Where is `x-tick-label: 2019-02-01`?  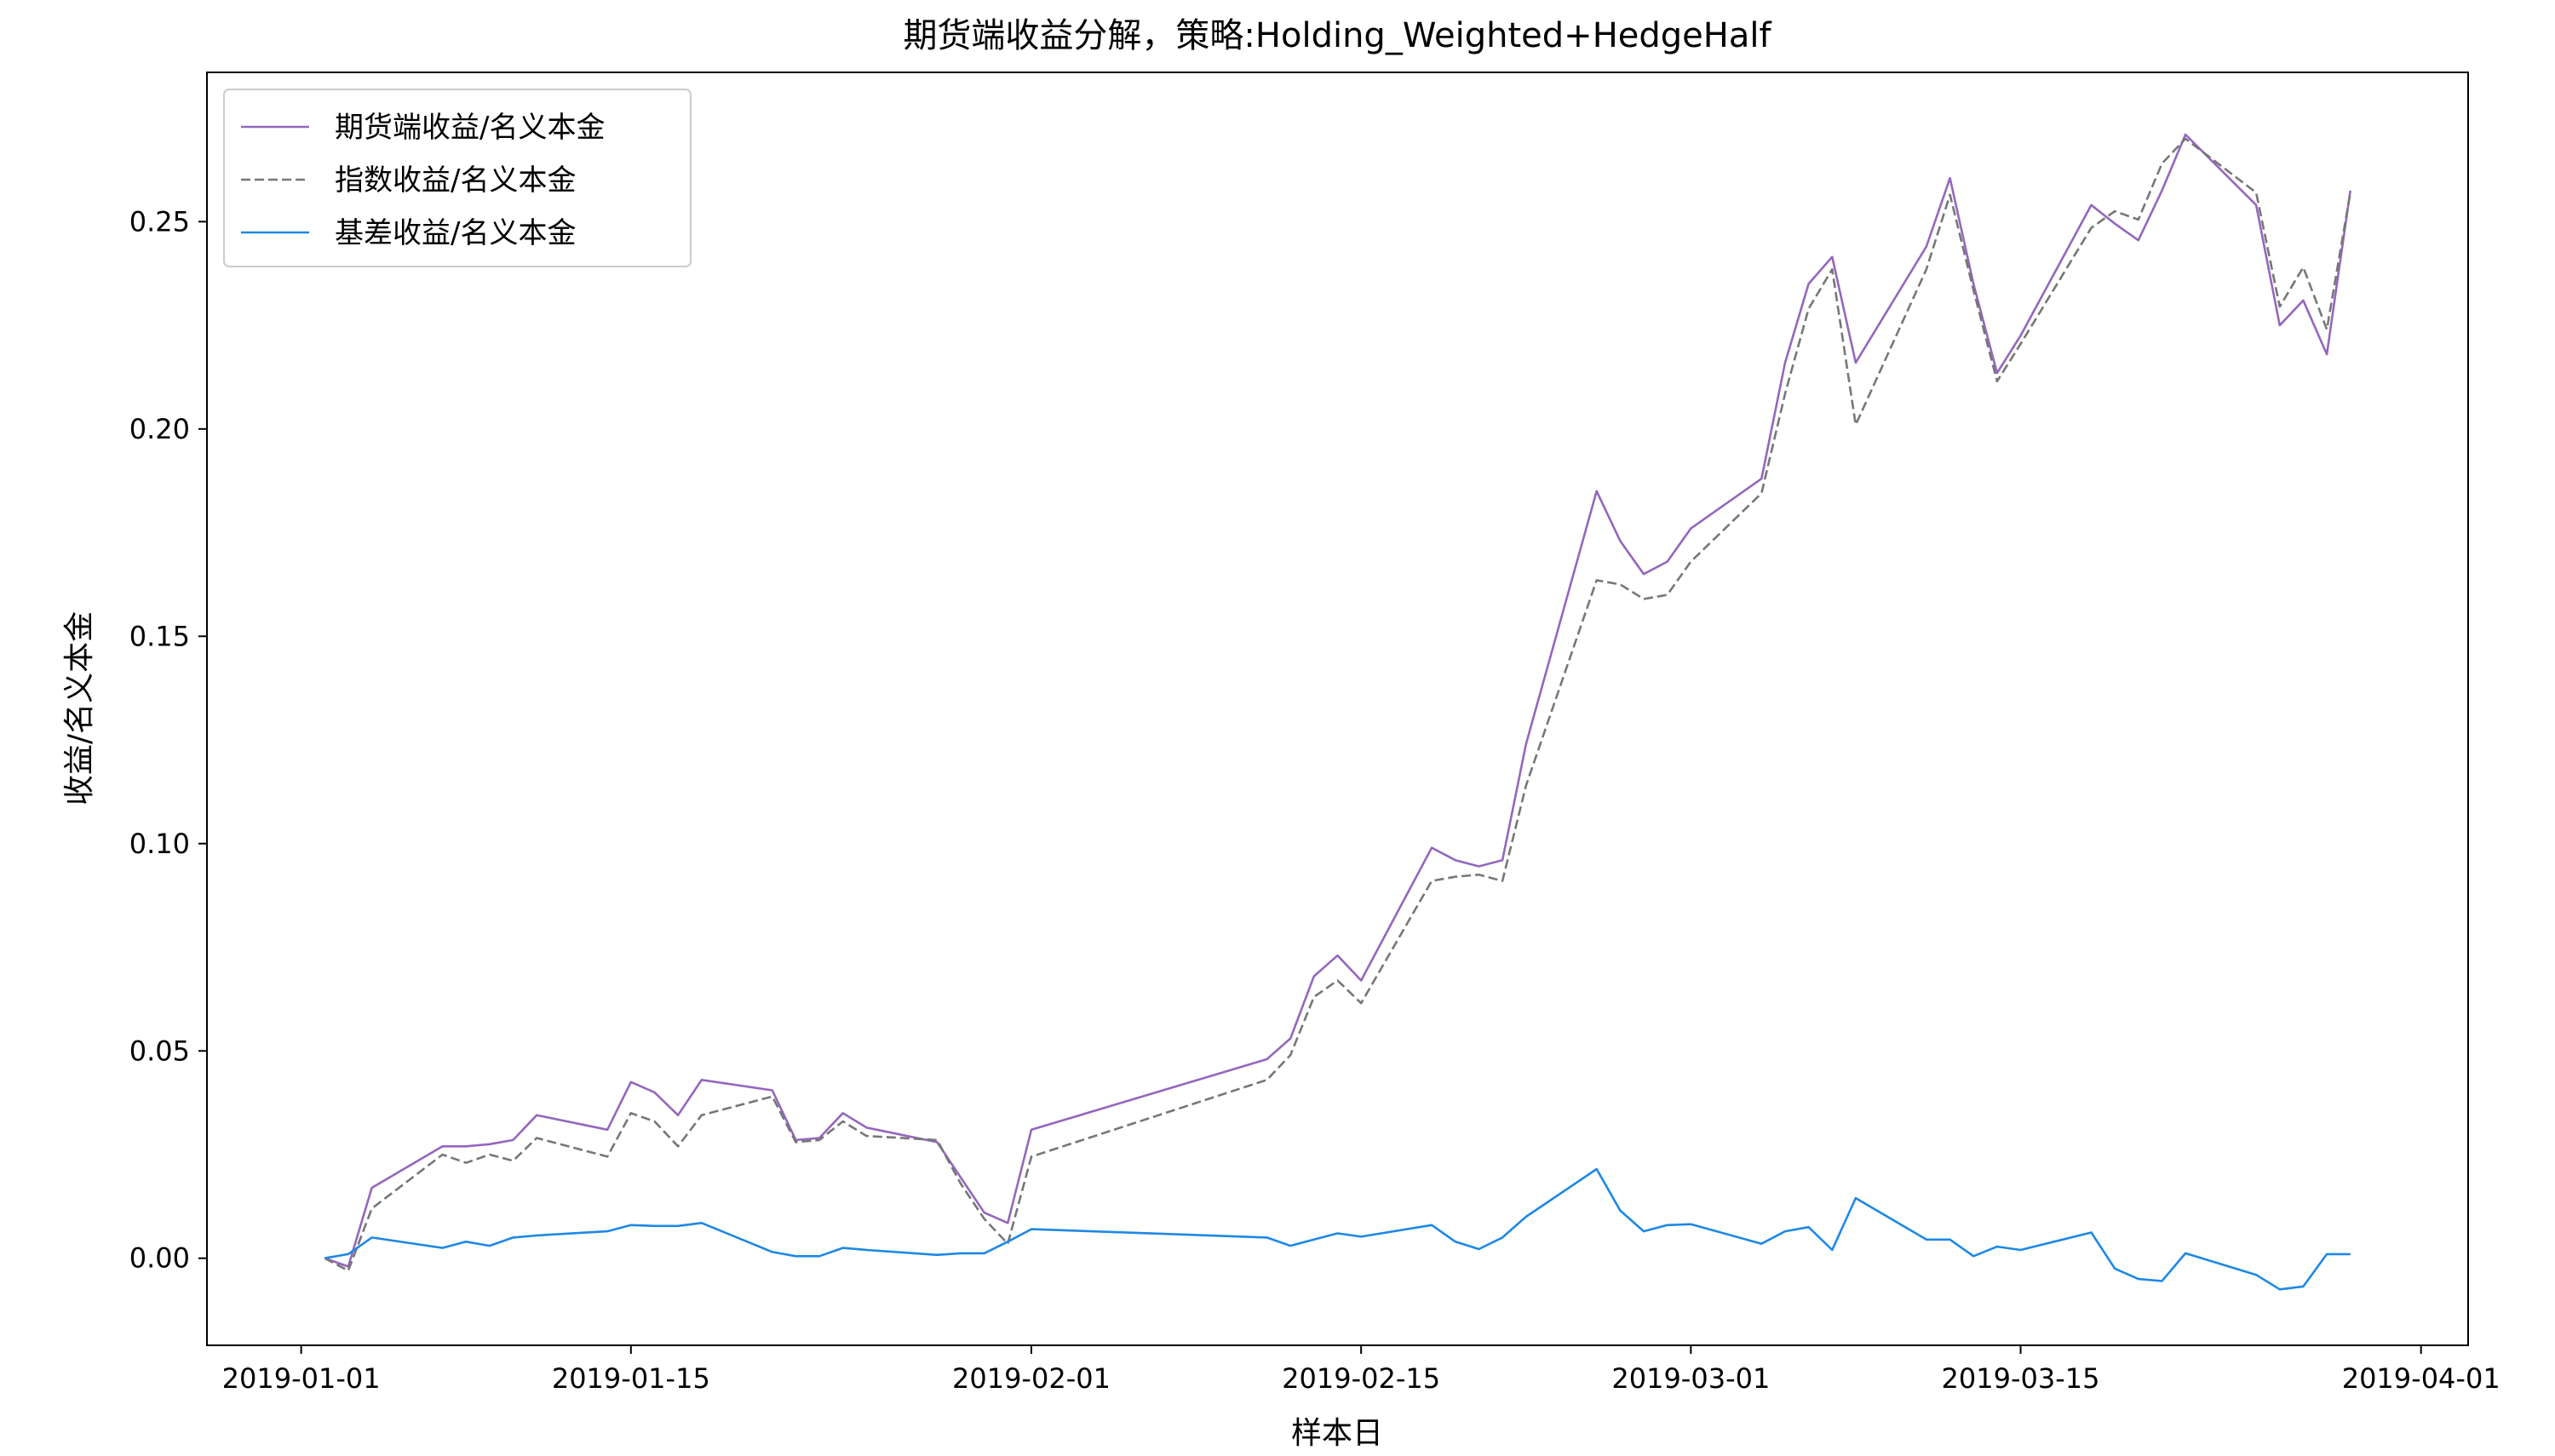
x-tick-label: 2019-02-01 is located at coordinates (1031, 1378).